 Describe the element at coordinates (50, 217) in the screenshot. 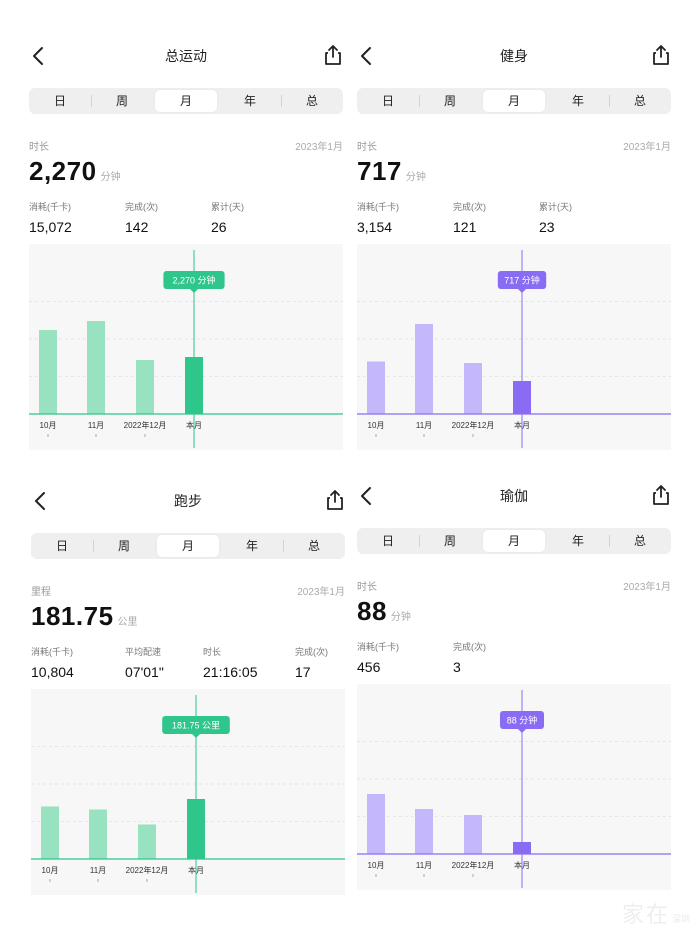

I see `stat-item: 消耗(千卡) 15,072` at that location.